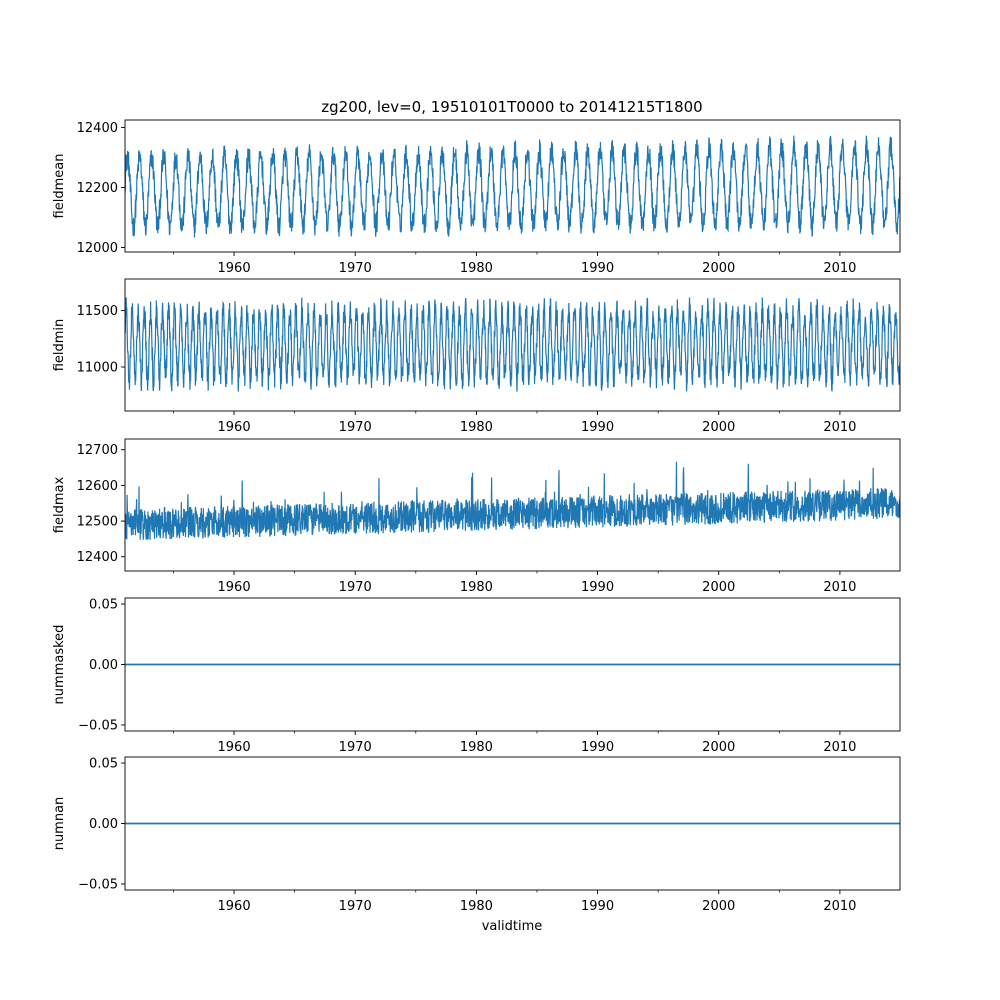  What do you see at coordinates (59, 505) in the screenshot?
I see `y-axis-label: fieldmax` at bounding box center [59, 505].